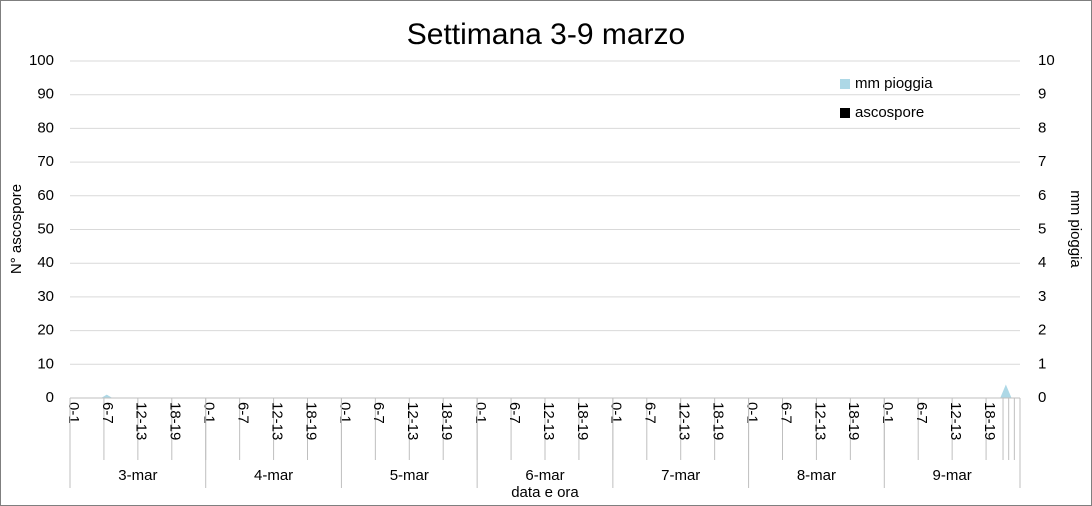  What do you see at coordinates (1046, 60) in the screenshot?
I see `y2-tick-label: 10` at bounding box center [1046, 60].